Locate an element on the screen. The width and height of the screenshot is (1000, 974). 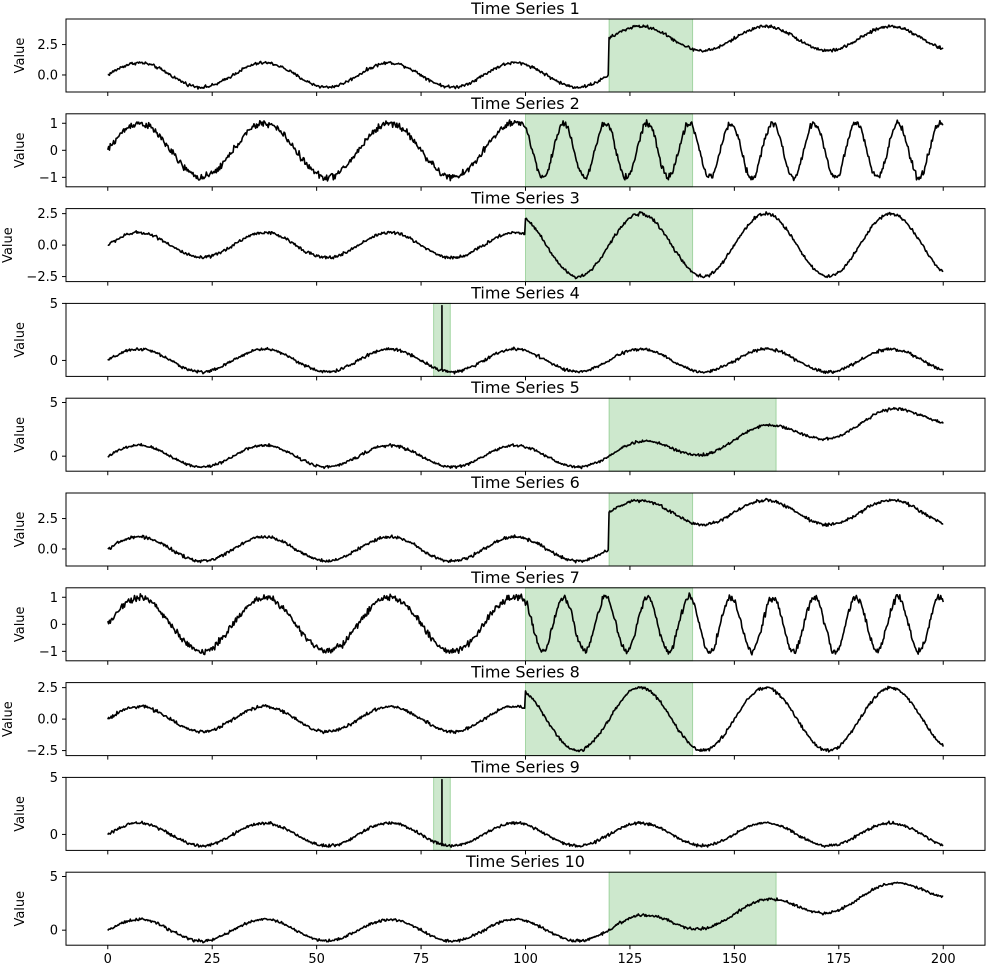
x-tick-label: 150 is located at coordinates (734, 959).